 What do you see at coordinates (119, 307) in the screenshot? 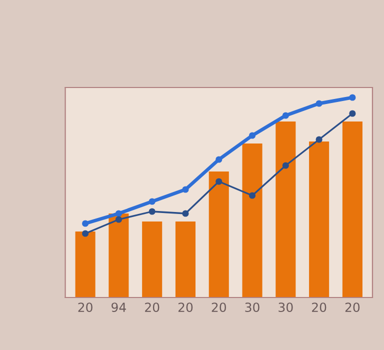
I see `x-tick-label: 94` at bounding box center [119, 307].